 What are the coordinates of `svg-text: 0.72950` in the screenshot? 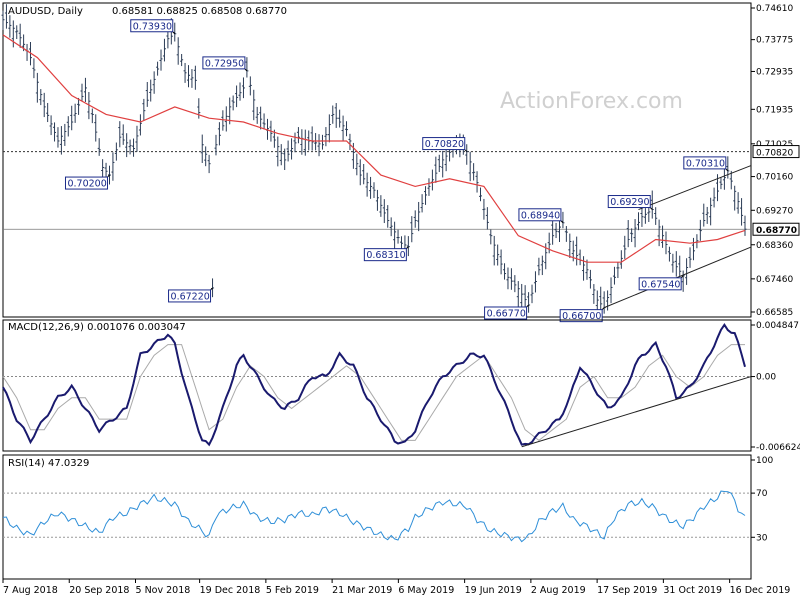 It's located at (224, 63).